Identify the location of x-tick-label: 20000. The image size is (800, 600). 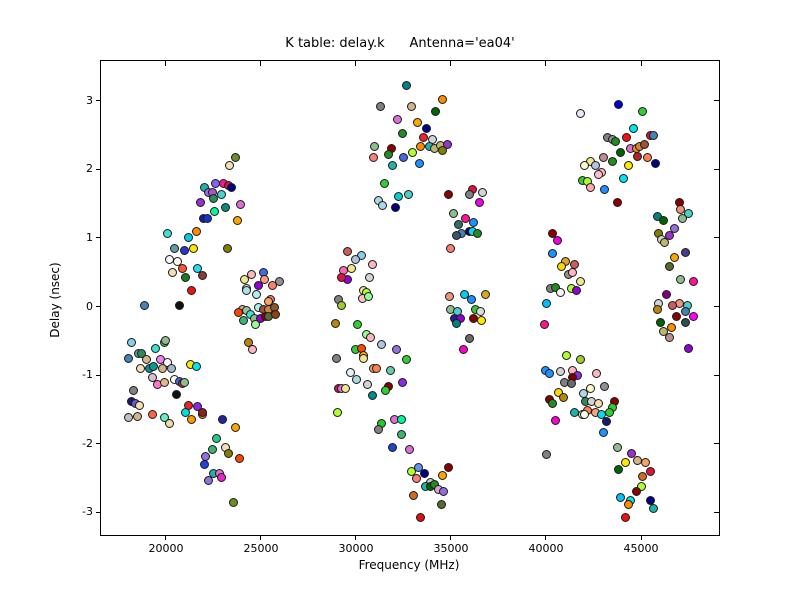
(166, 548).